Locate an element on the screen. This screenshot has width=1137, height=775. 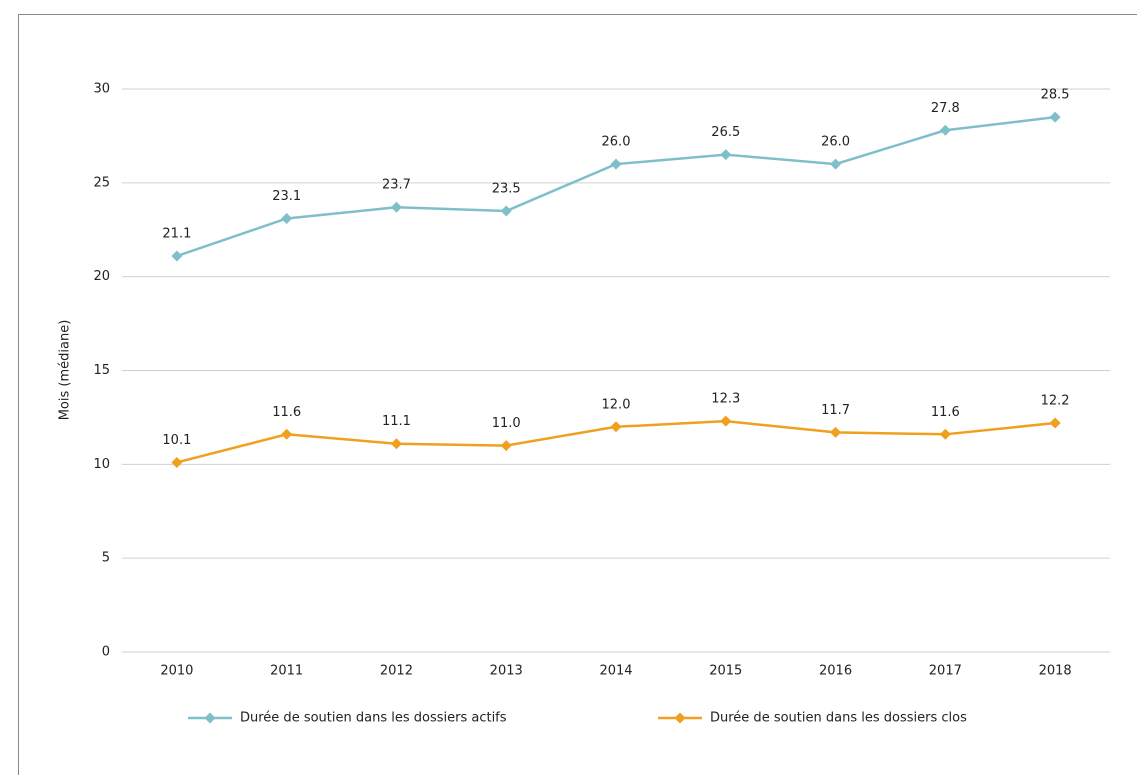
y-tick-label: 0 is located at coordinates (106, 652).